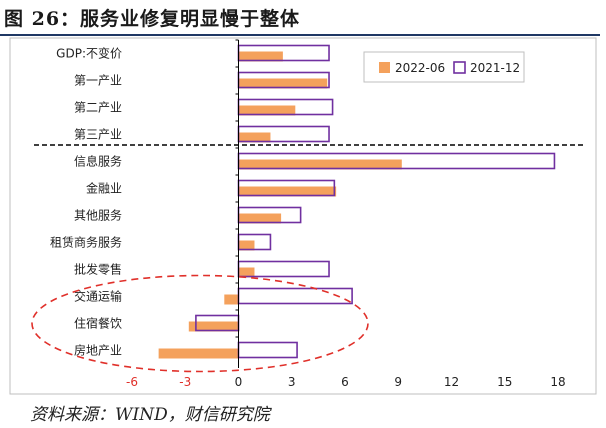  I want to click on legend-box, so click(444, 67).